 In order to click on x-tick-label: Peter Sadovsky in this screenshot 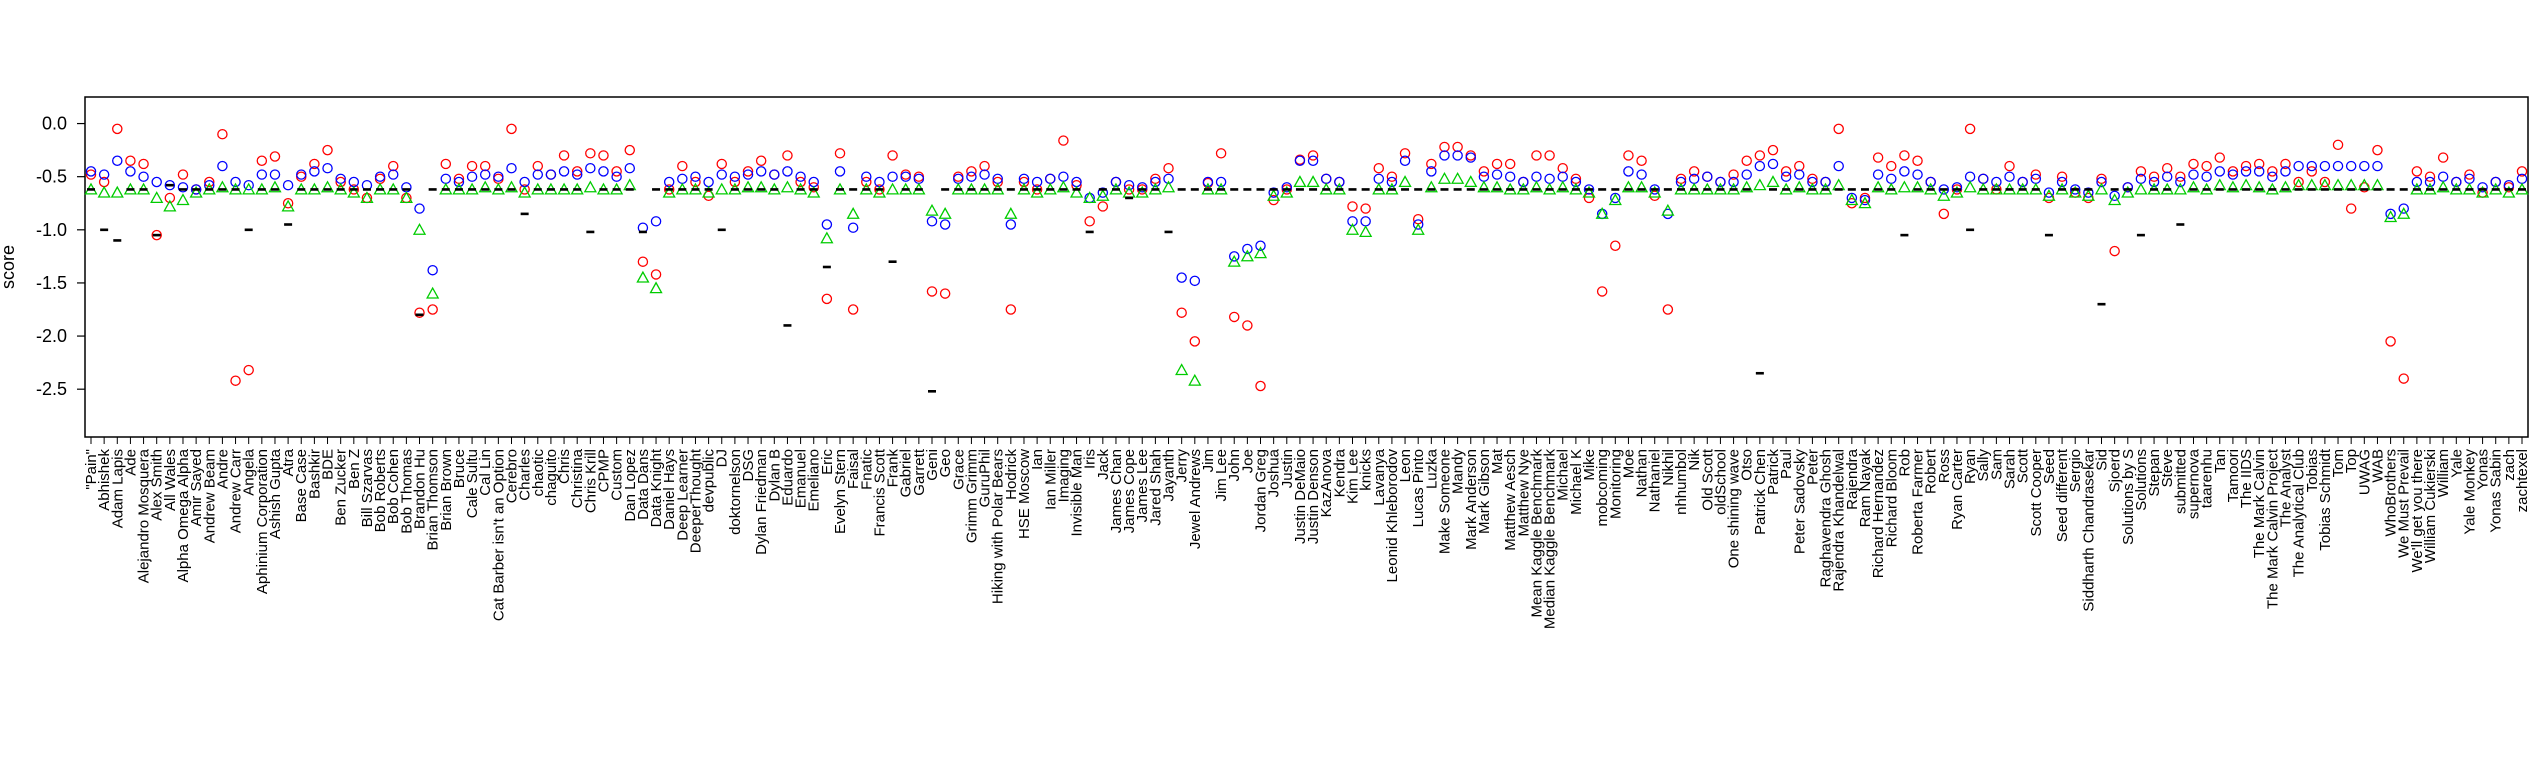, I will do `click(1799, 502)`.